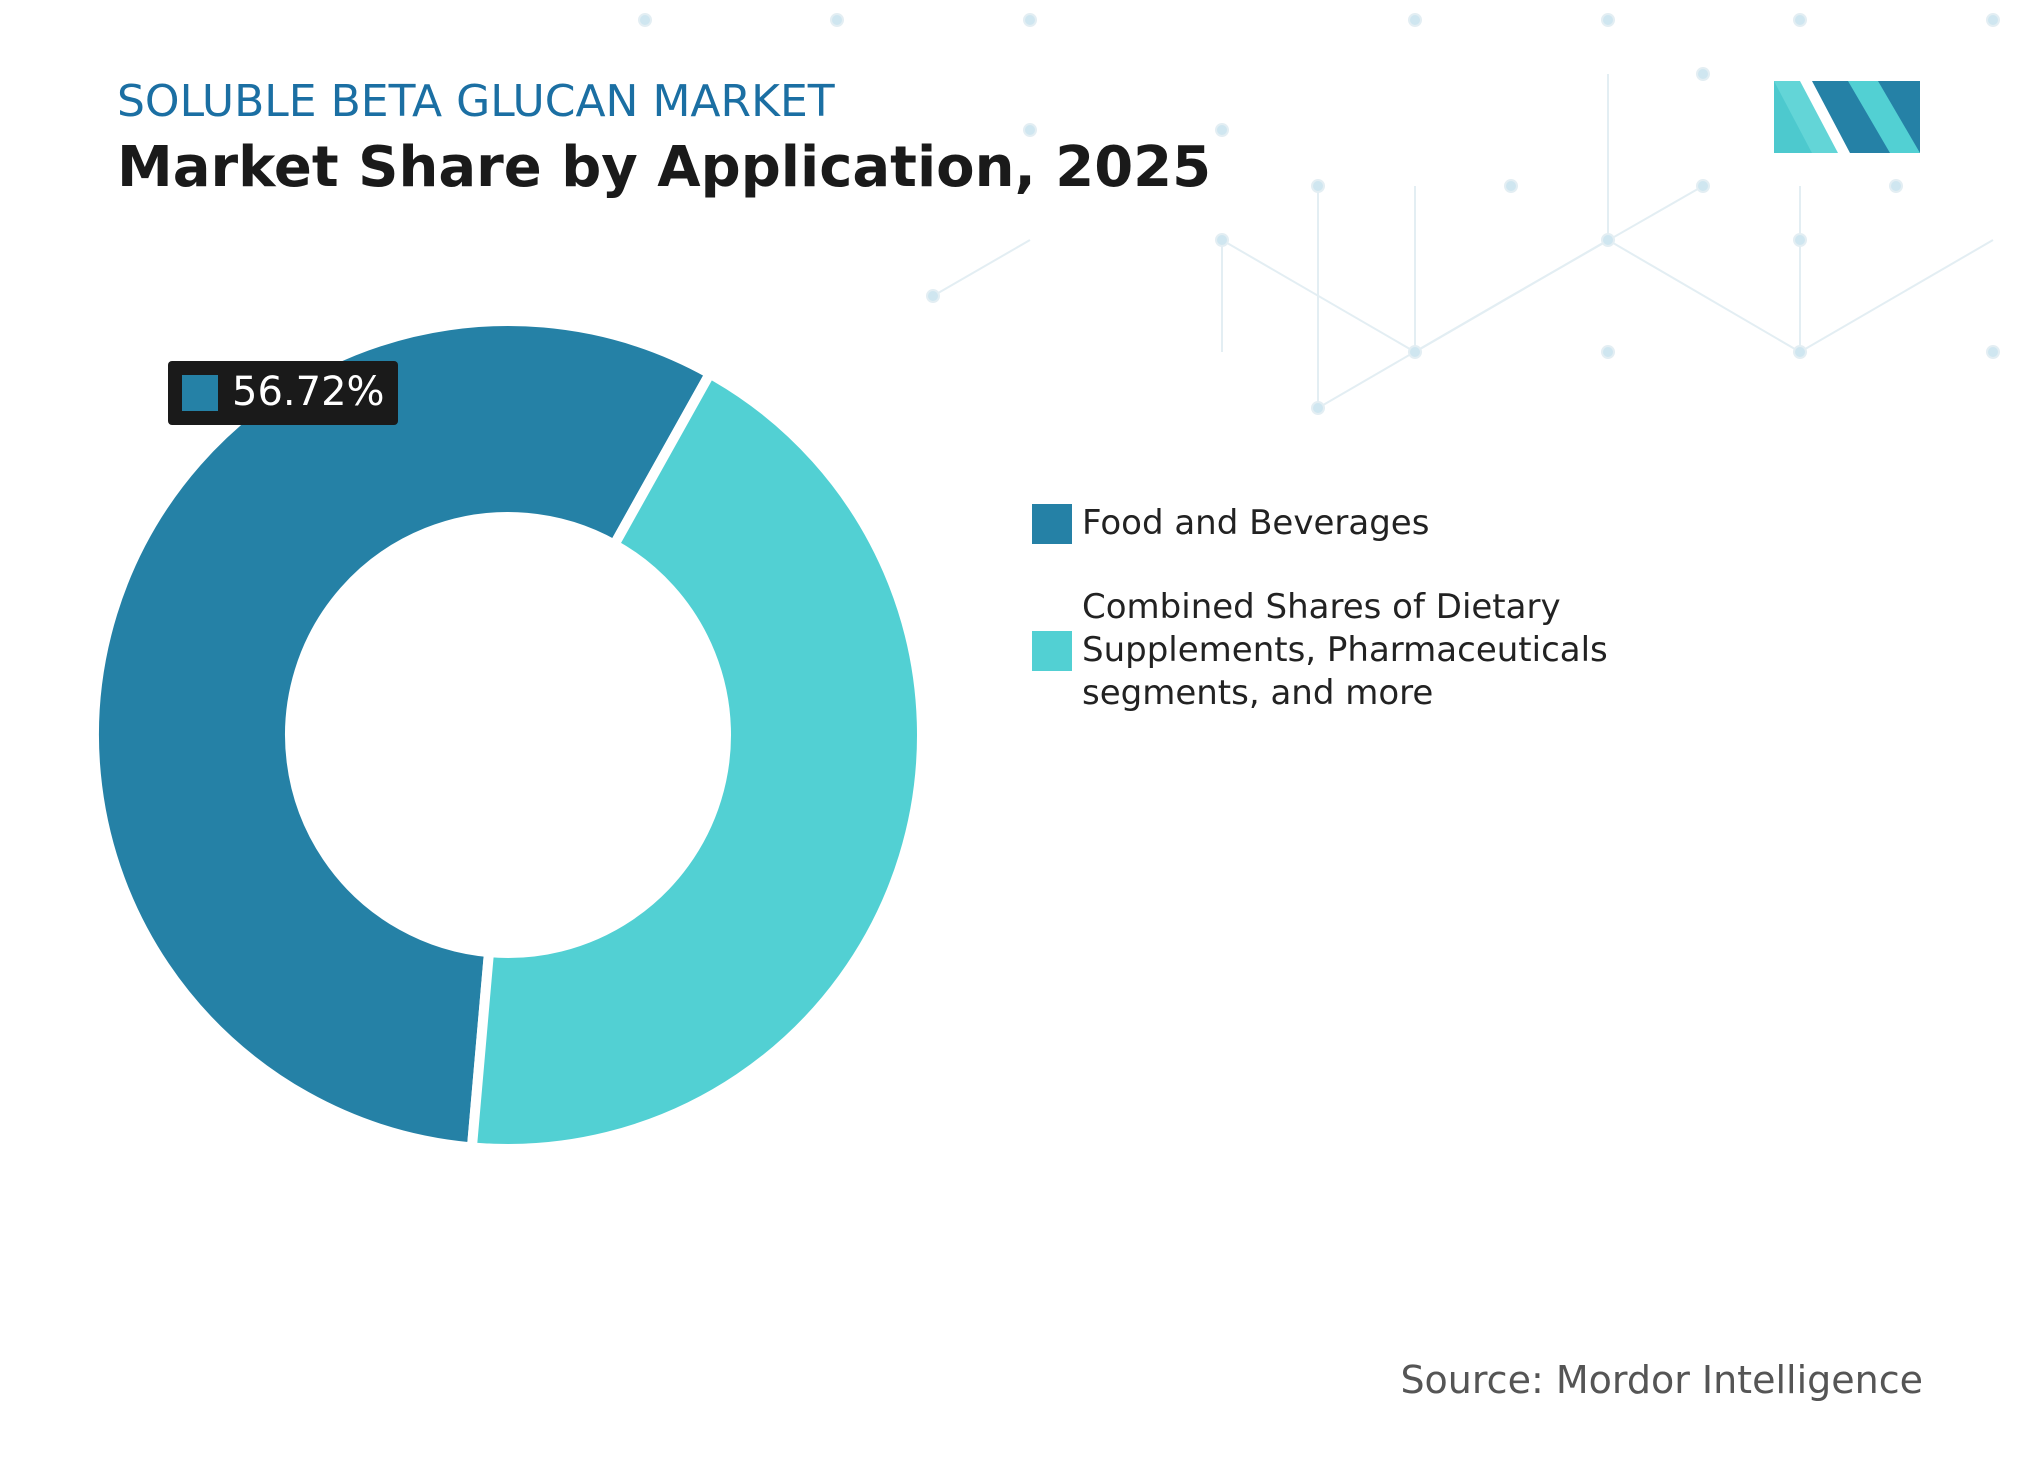  I want to click on source: Source: Mordor Intelligence, so click(1661, 1380).